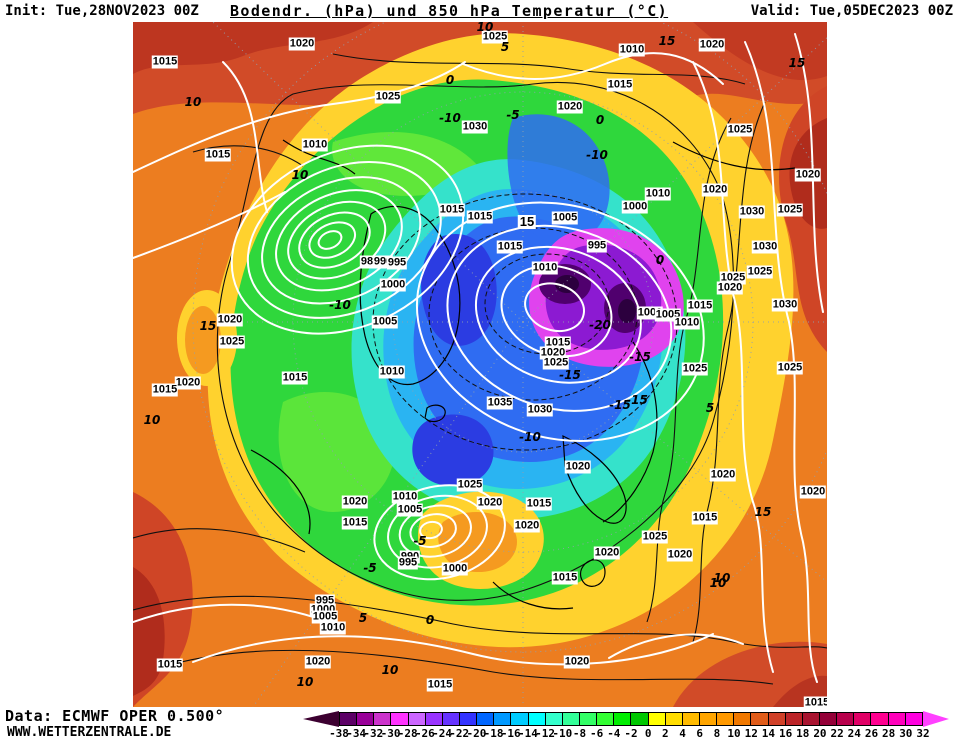  I want to click on colorbar-tick: 30, so click(906, 733).